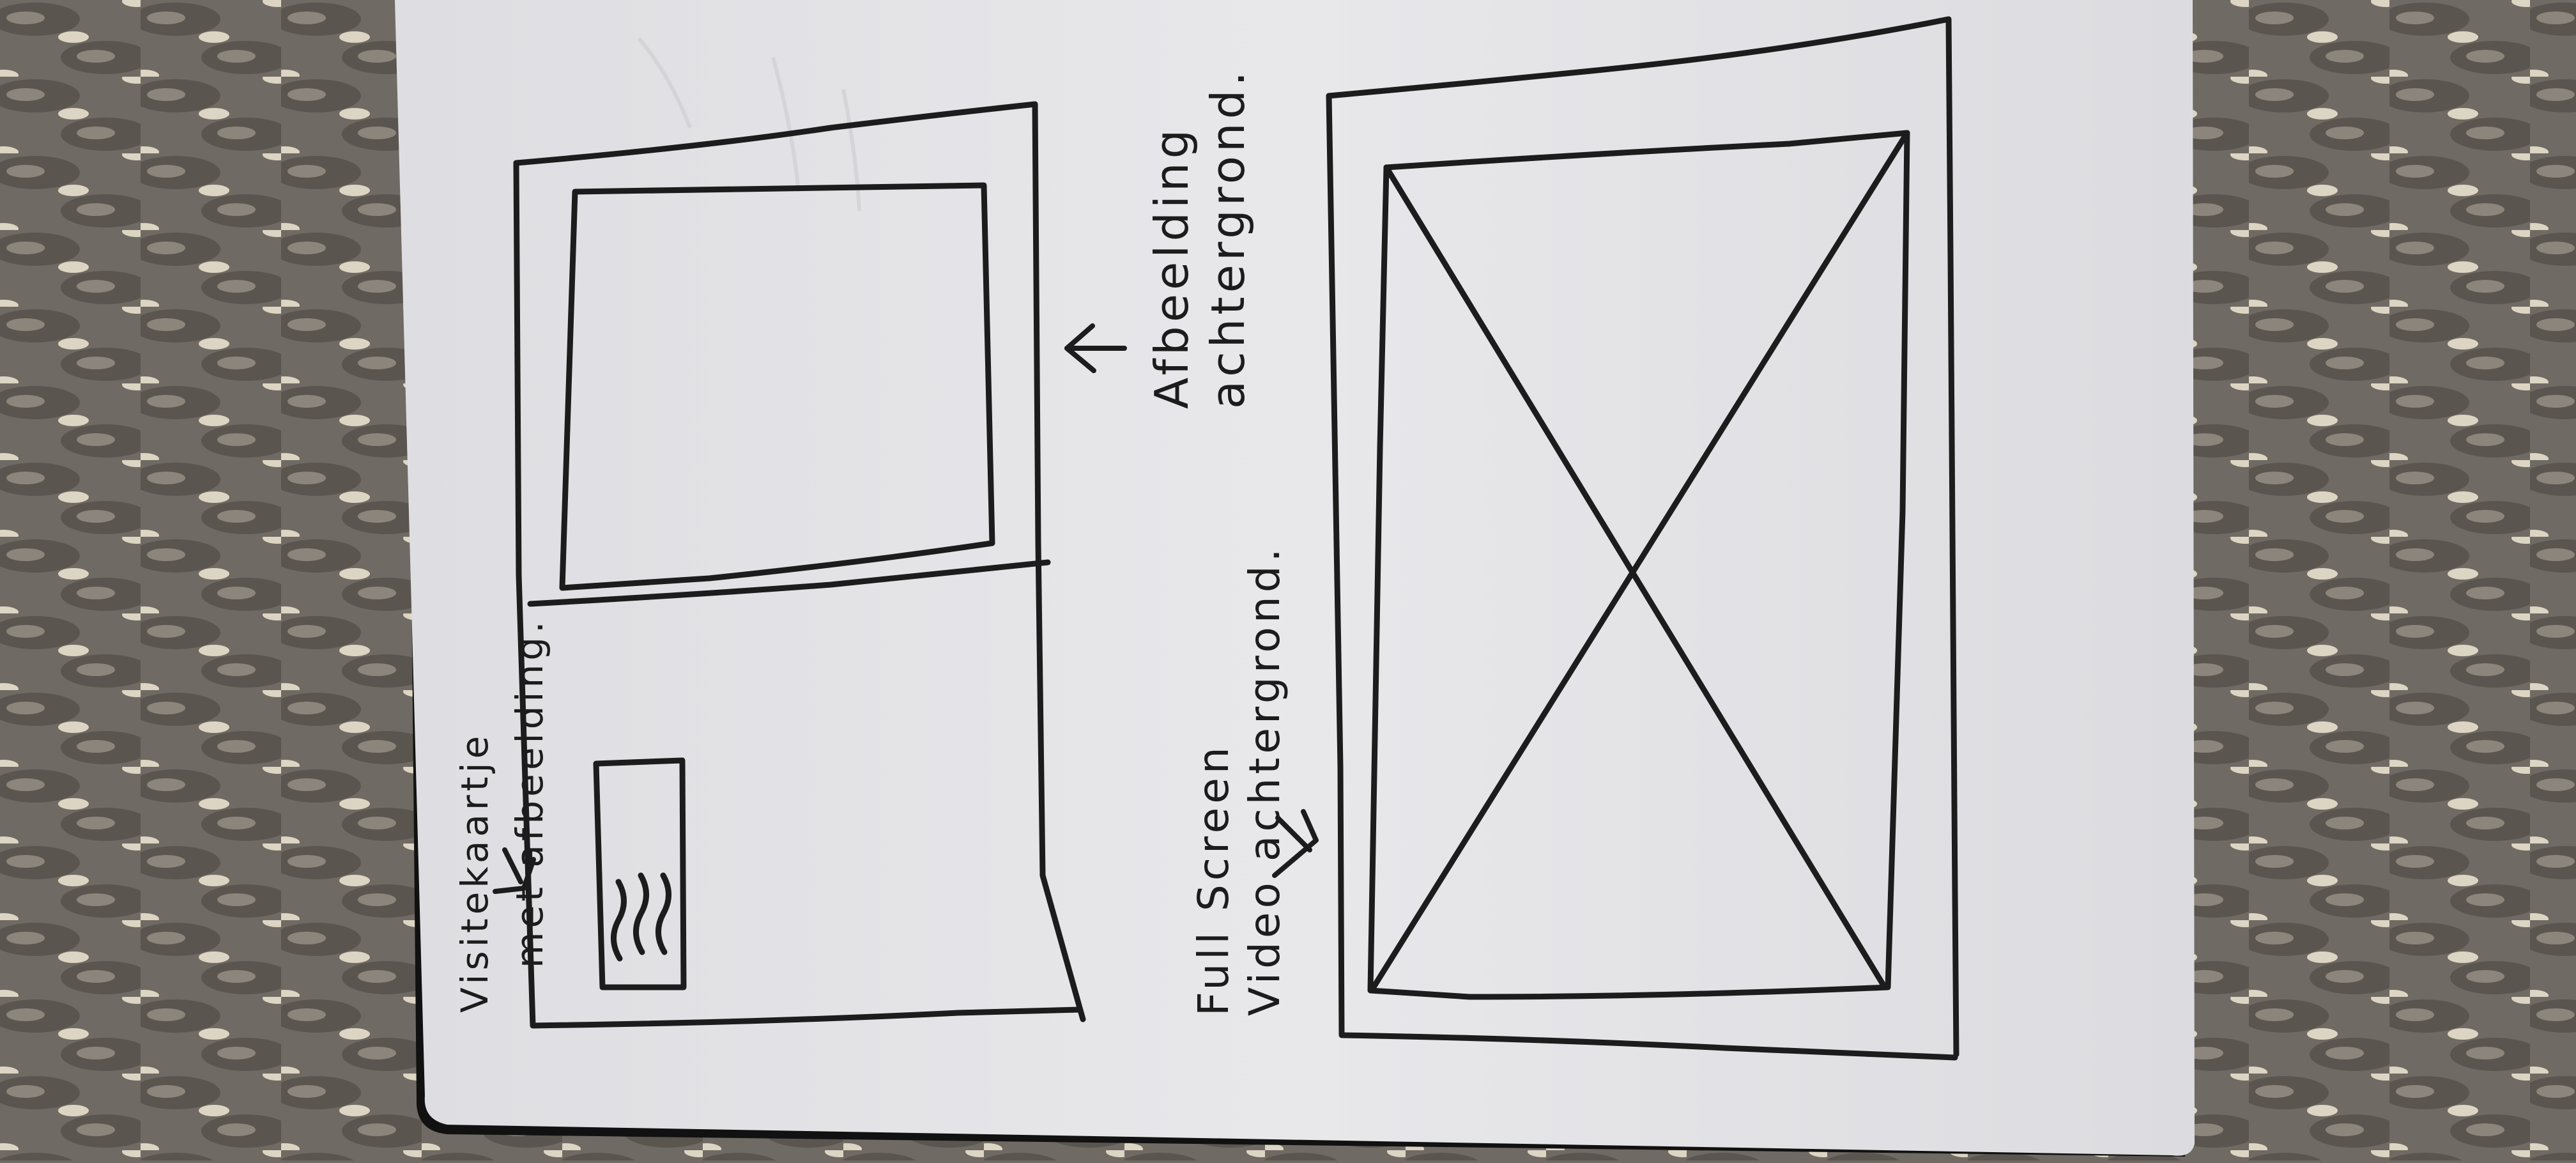 The width and height of the screenshot is (2576, 1163). I want to click on image-background-label: Afbeelding achtergrond., so click(1200, 238).